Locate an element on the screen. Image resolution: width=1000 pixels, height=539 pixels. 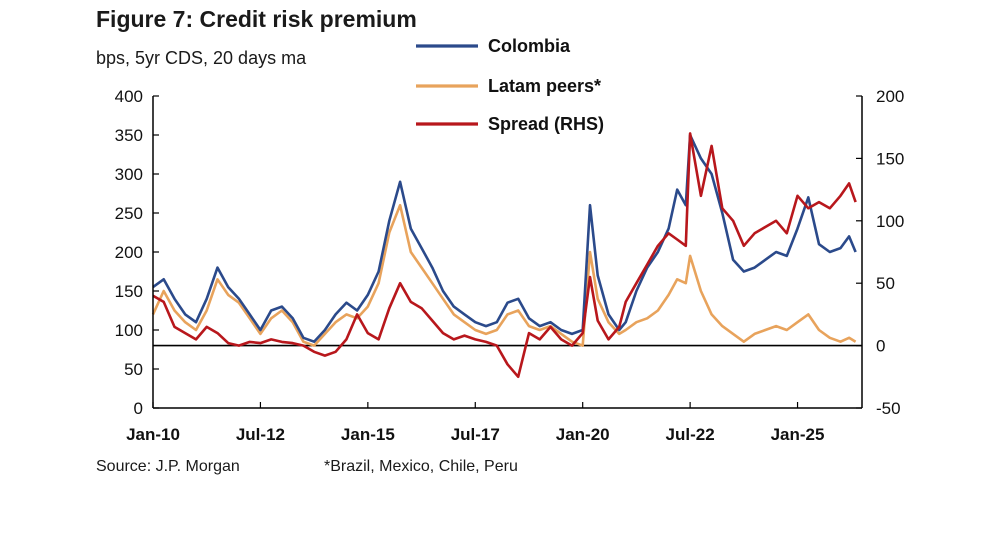
left-tick-label: 0 is located at coordinates (138, 408).